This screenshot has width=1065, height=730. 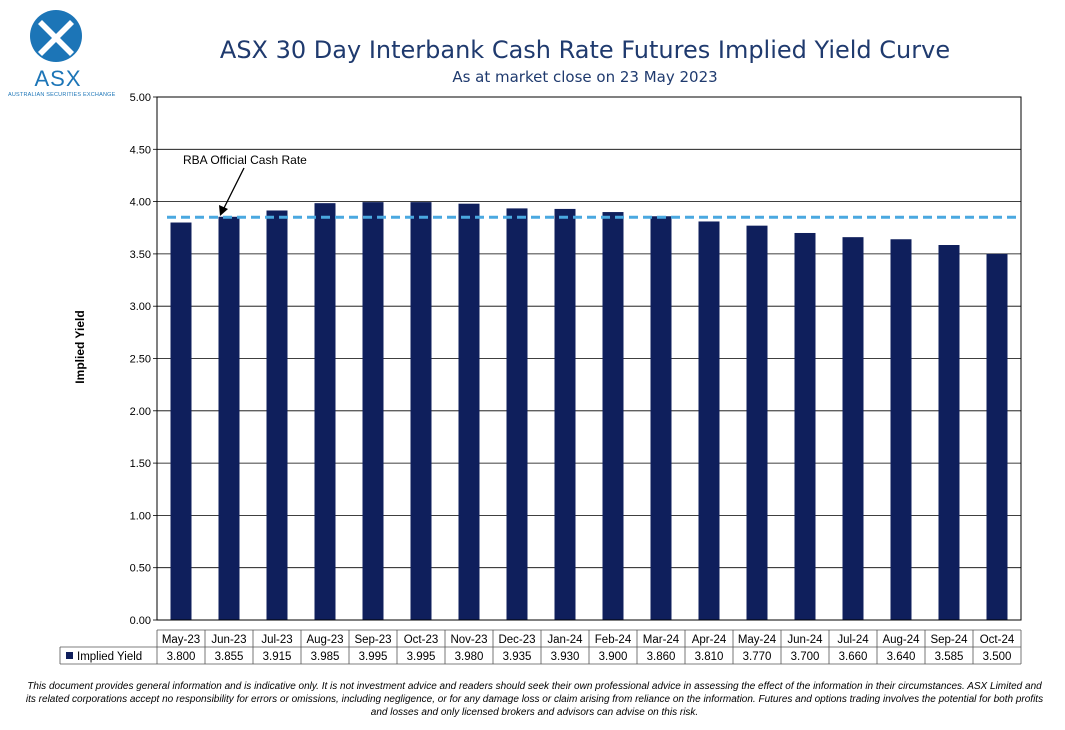 What do you see at coordinates (325, 657) in the screenshot?
I see `data-table-value: 3.985` at bounding box center [325, 657].